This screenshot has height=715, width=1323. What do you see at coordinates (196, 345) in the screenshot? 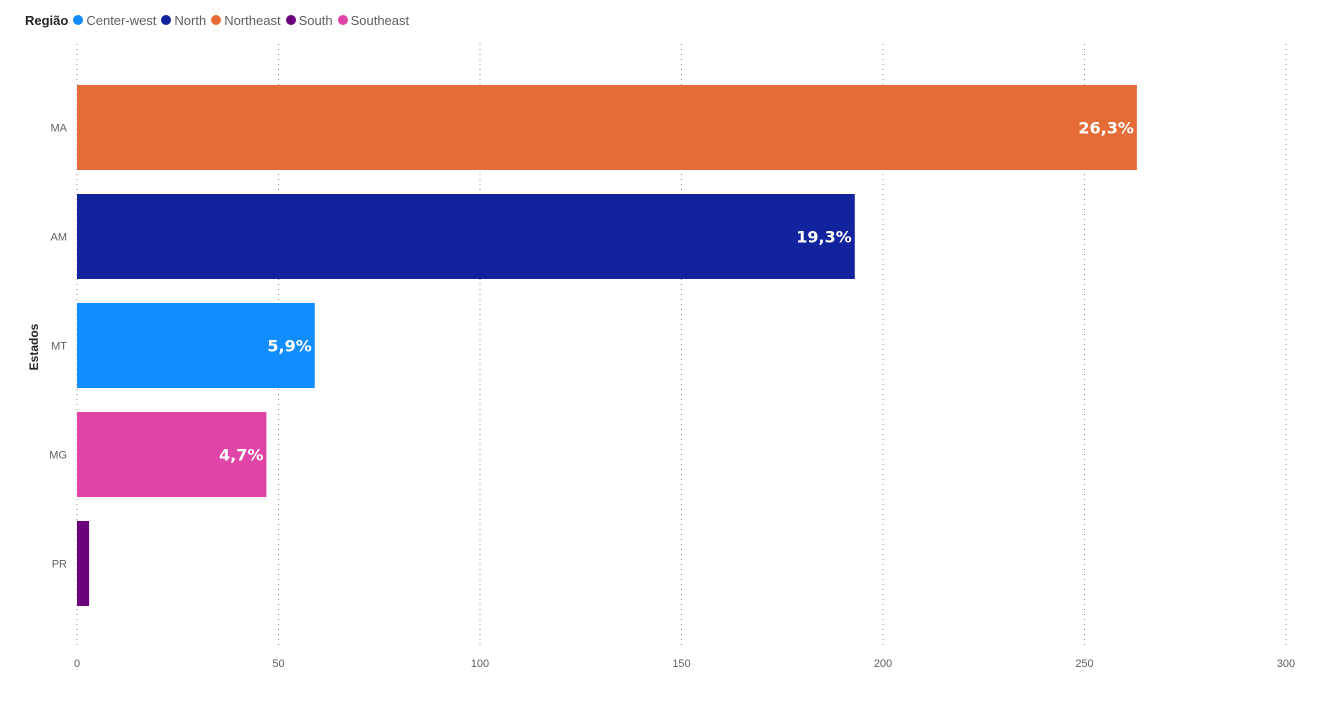
I see `bar-mt` at bounding box center [196, 345].